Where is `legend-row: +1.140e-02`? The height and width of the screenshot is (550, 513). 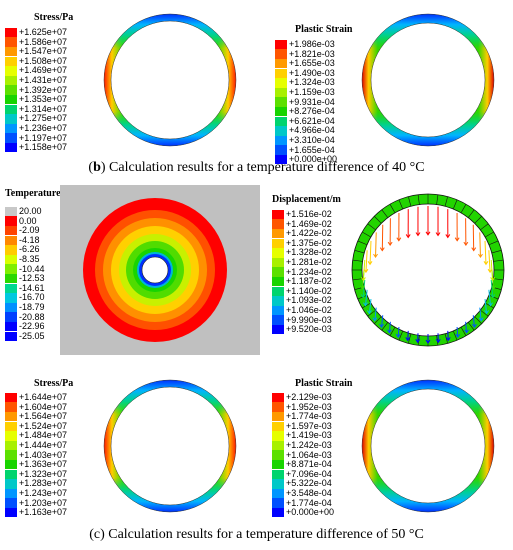
legend-row: +1.140e-02 is located at coordinates (302, 291).